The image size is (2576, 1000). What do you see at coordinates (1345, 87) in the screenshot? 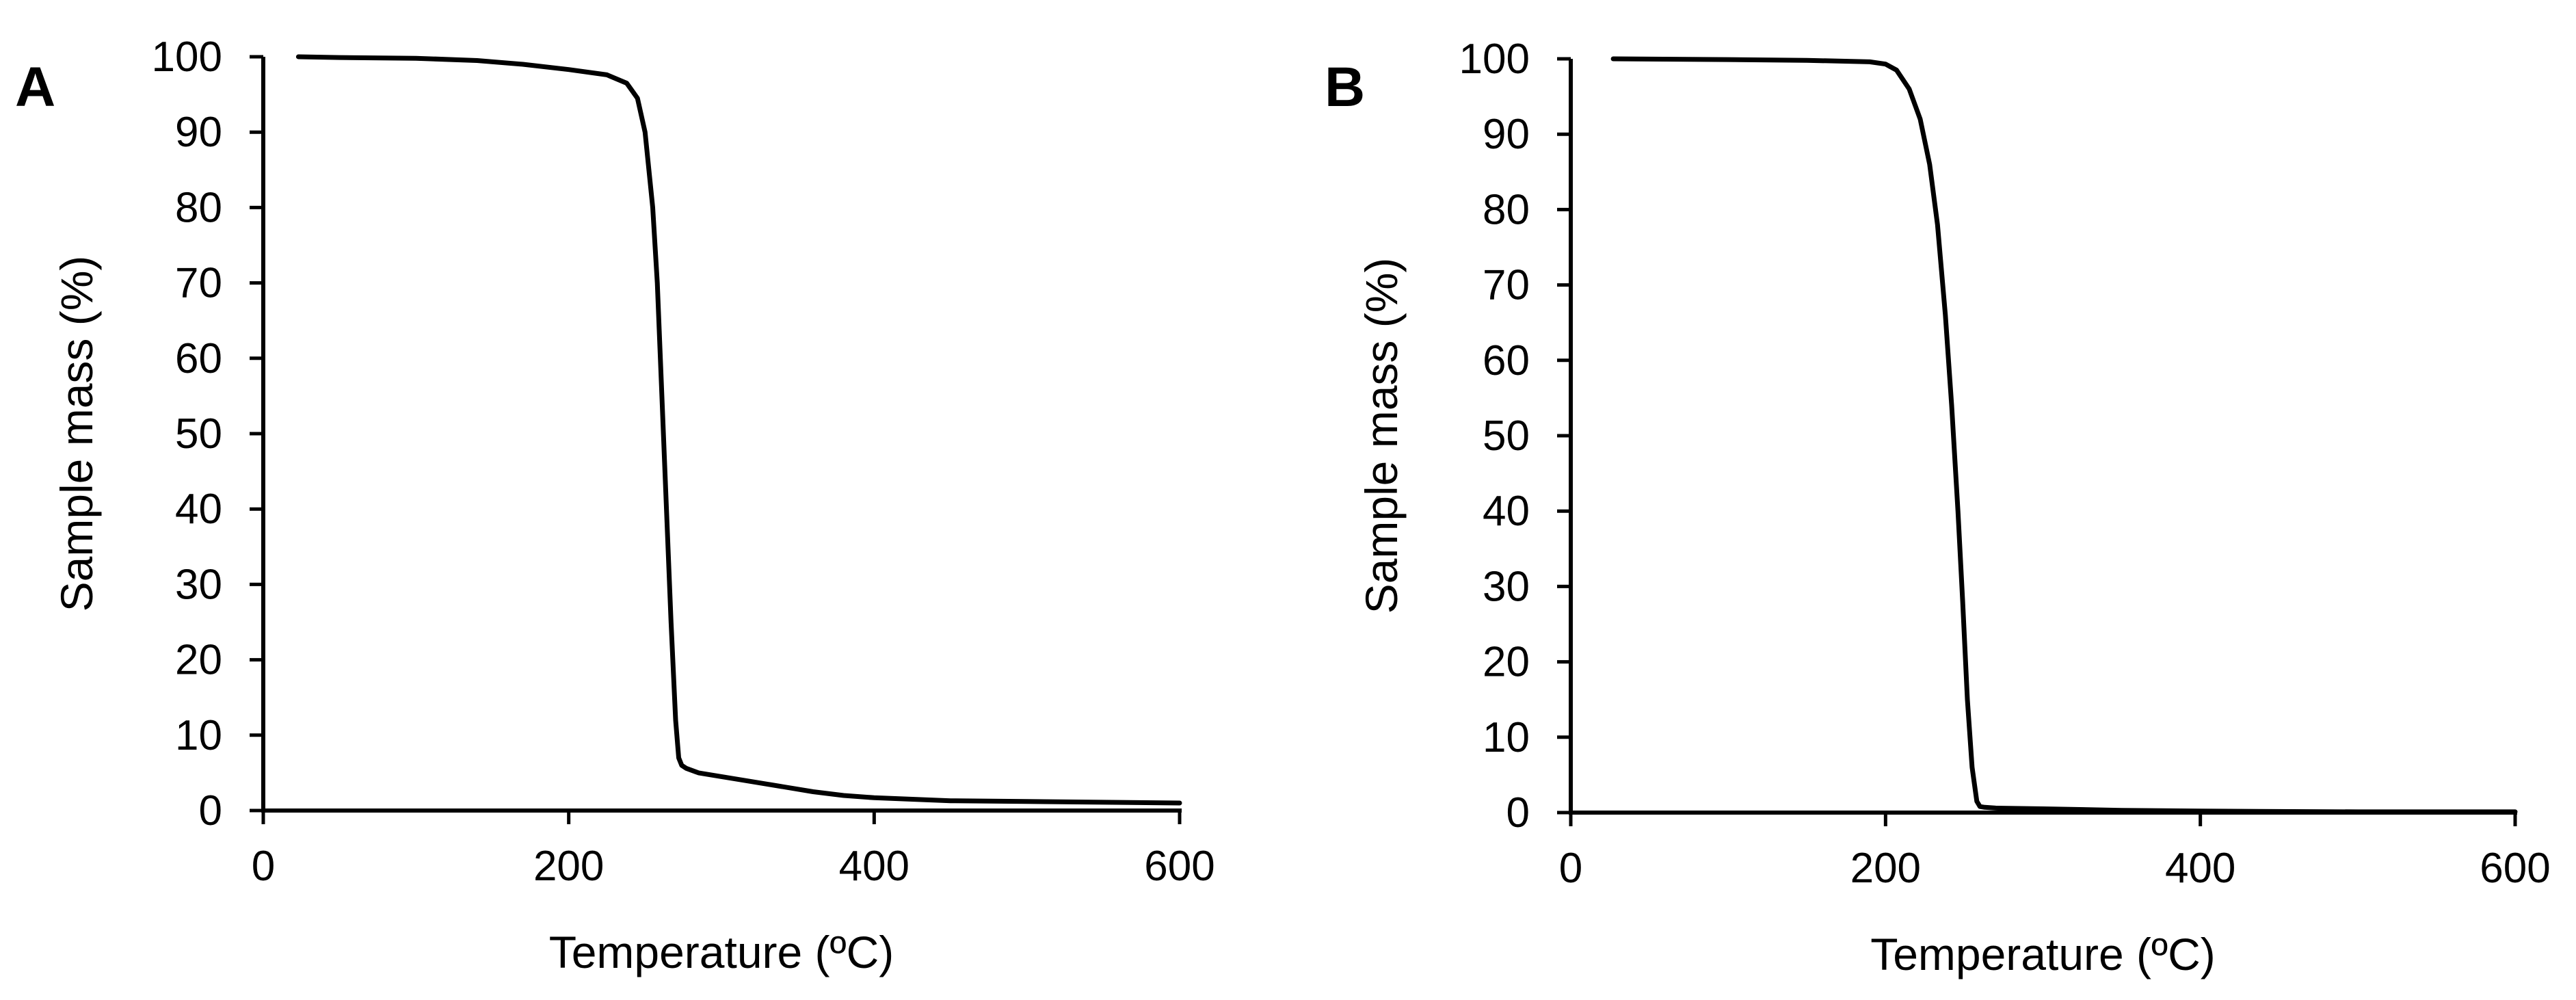
I see `panel-letter: B` at bounding box center [1345, 87].